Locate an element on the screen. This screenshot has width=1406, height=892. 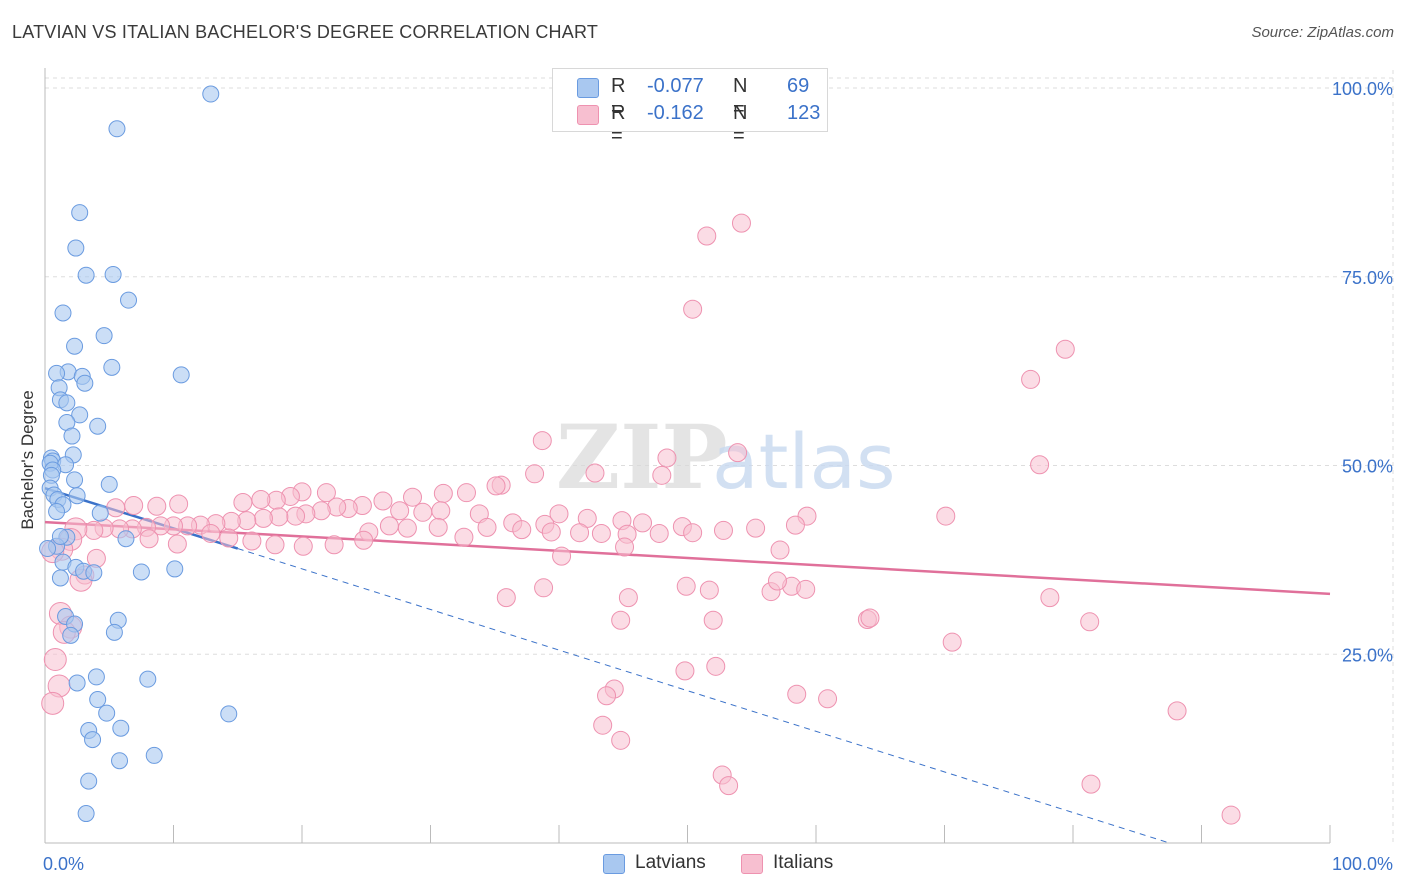
x-tick-label-max: 100.0% is located at coordinates (1362, 864).